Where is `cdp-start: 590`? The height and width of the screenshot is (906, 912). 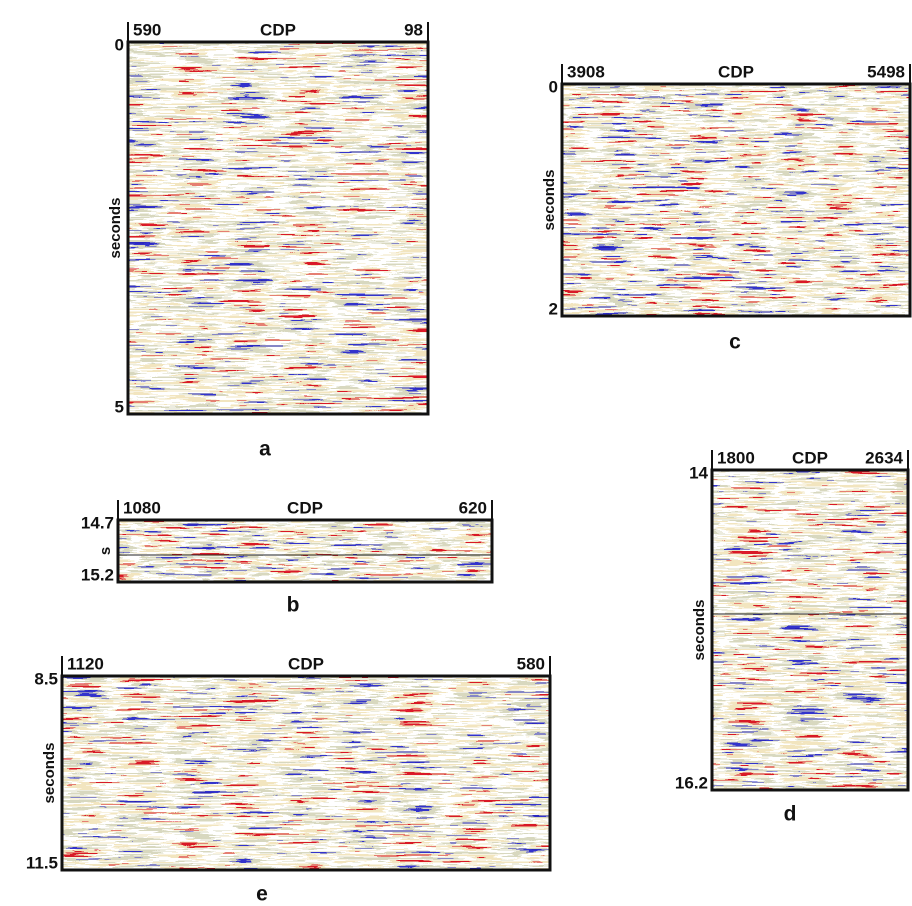 cdp-start: 590 is located at coordinates (147, 29).